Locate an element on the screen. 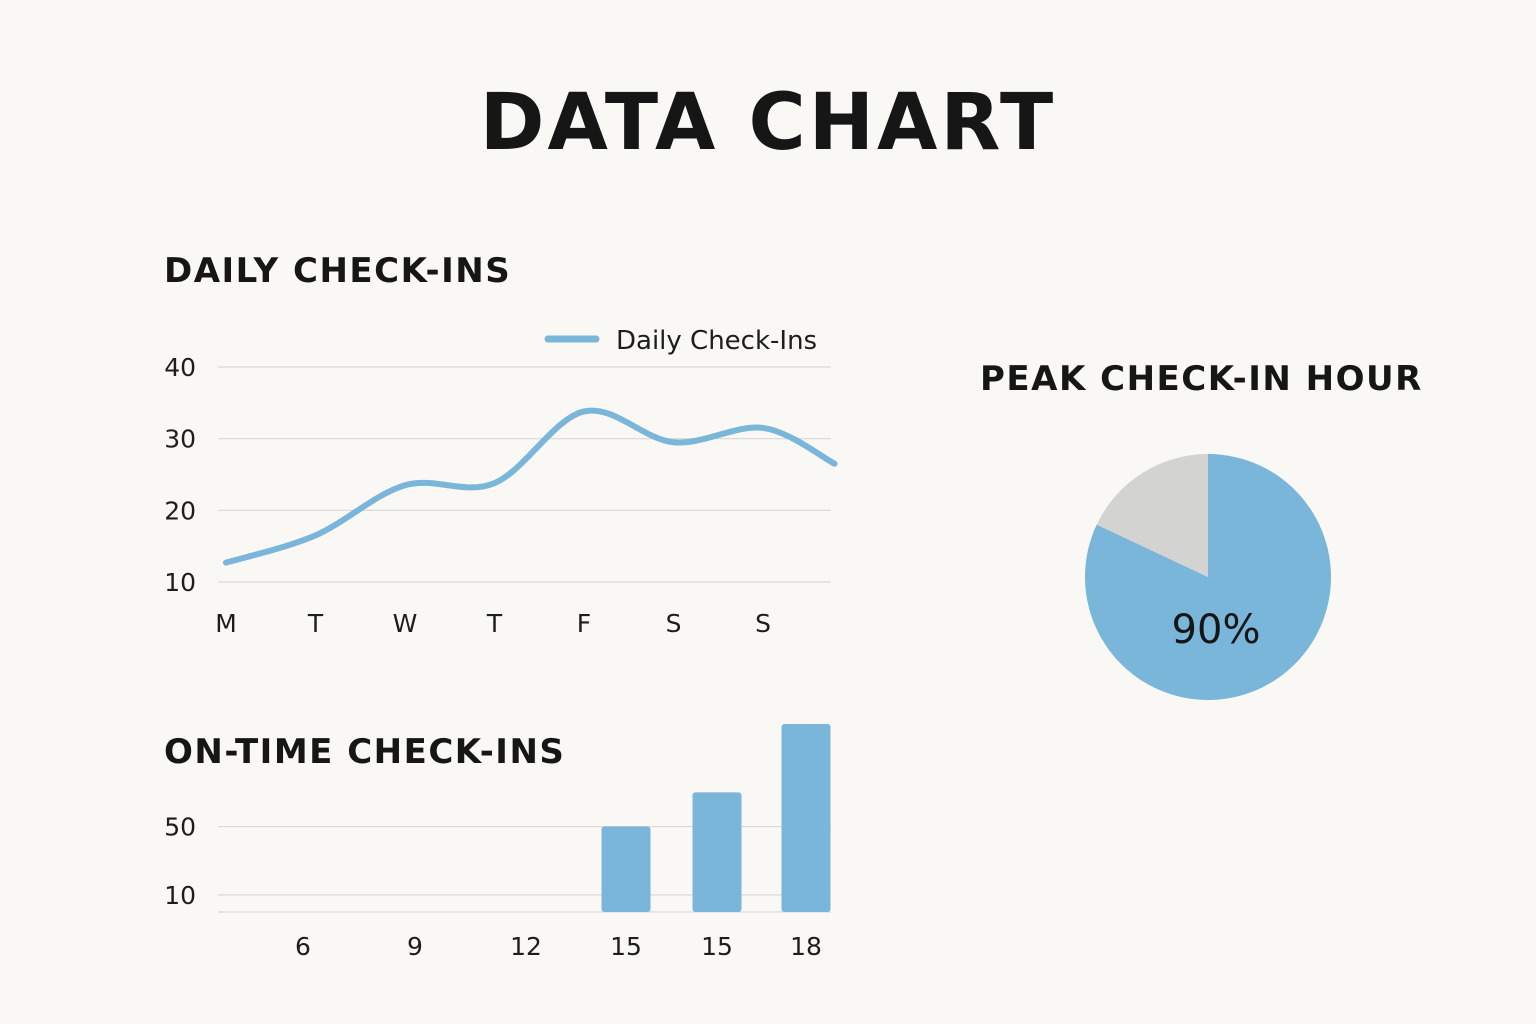 This screenshot has width=1536, height=1024. y-tick-label: 40 is located at coordinates (180, 367).